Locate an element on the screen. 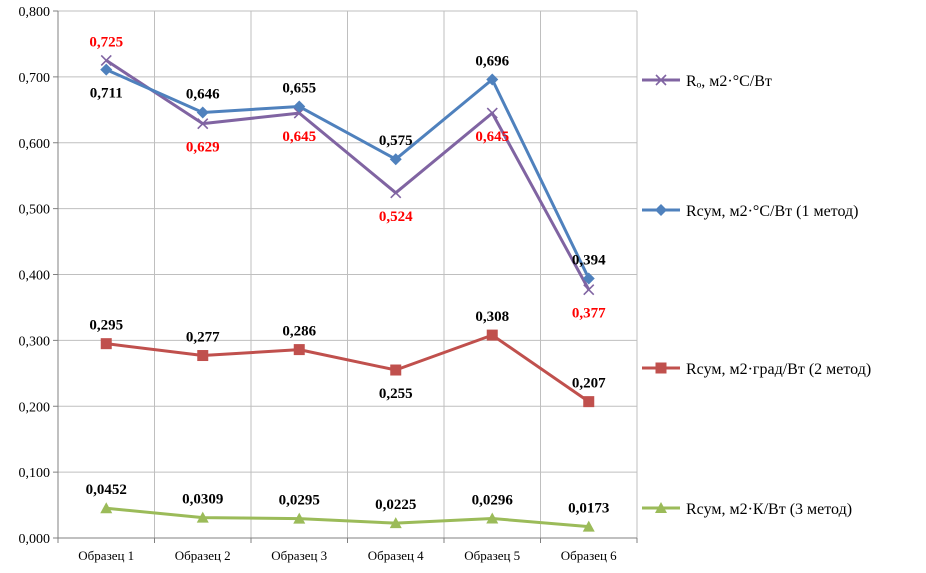 This screenshot has width=926, height=573. data-label: 0,308 is located at coordinates (492, 317).